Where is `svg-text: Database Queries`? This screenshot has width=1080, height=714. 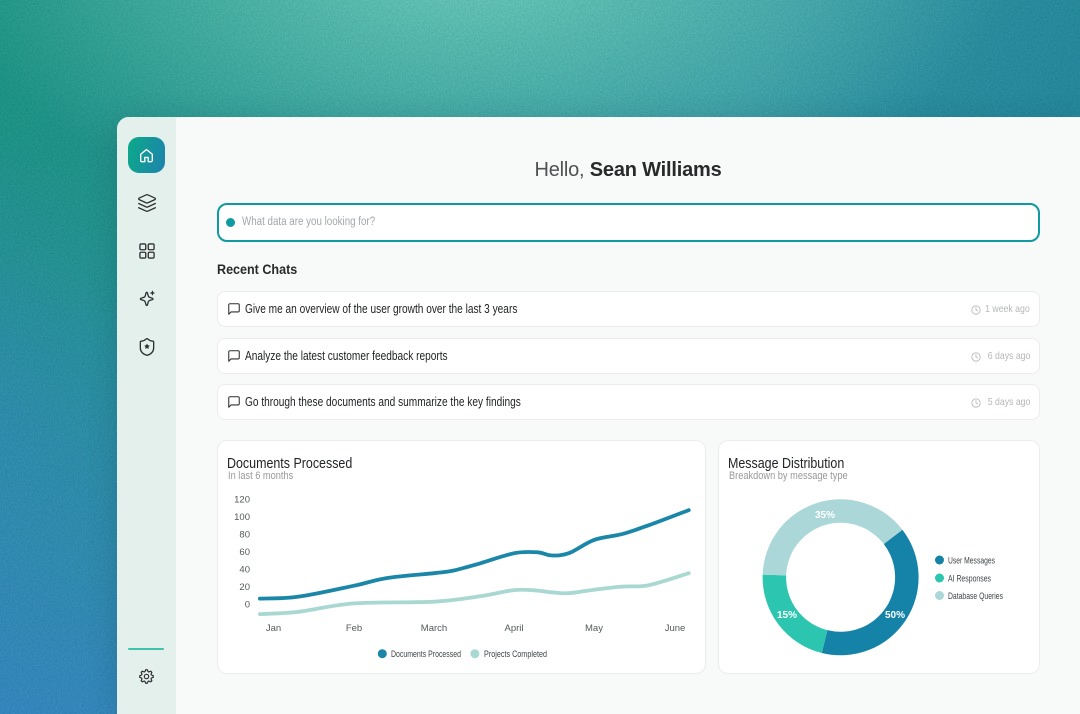 svg-text: Database Queries is located at coordinates (975, 596).